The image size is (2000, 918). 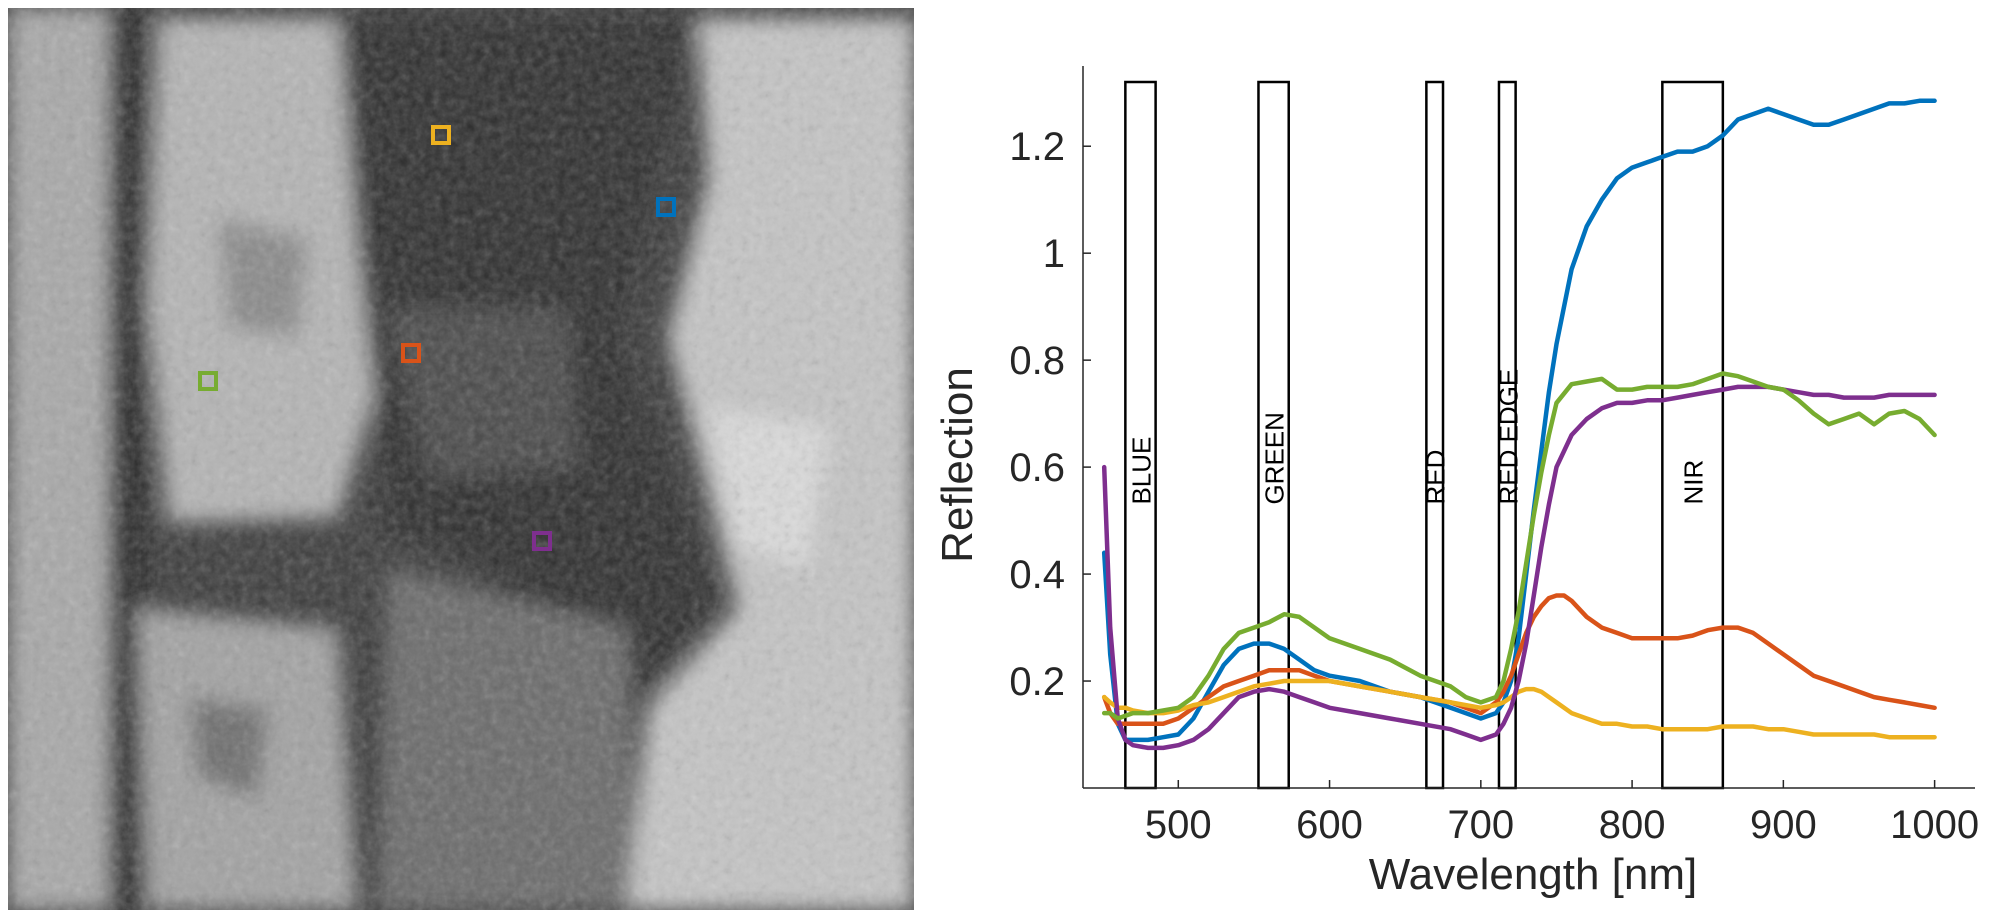 What do you see at coordinates (1178, 825) in the screenshot?
I see `x-tick-label: 500` at bounding box center [1178, 825].